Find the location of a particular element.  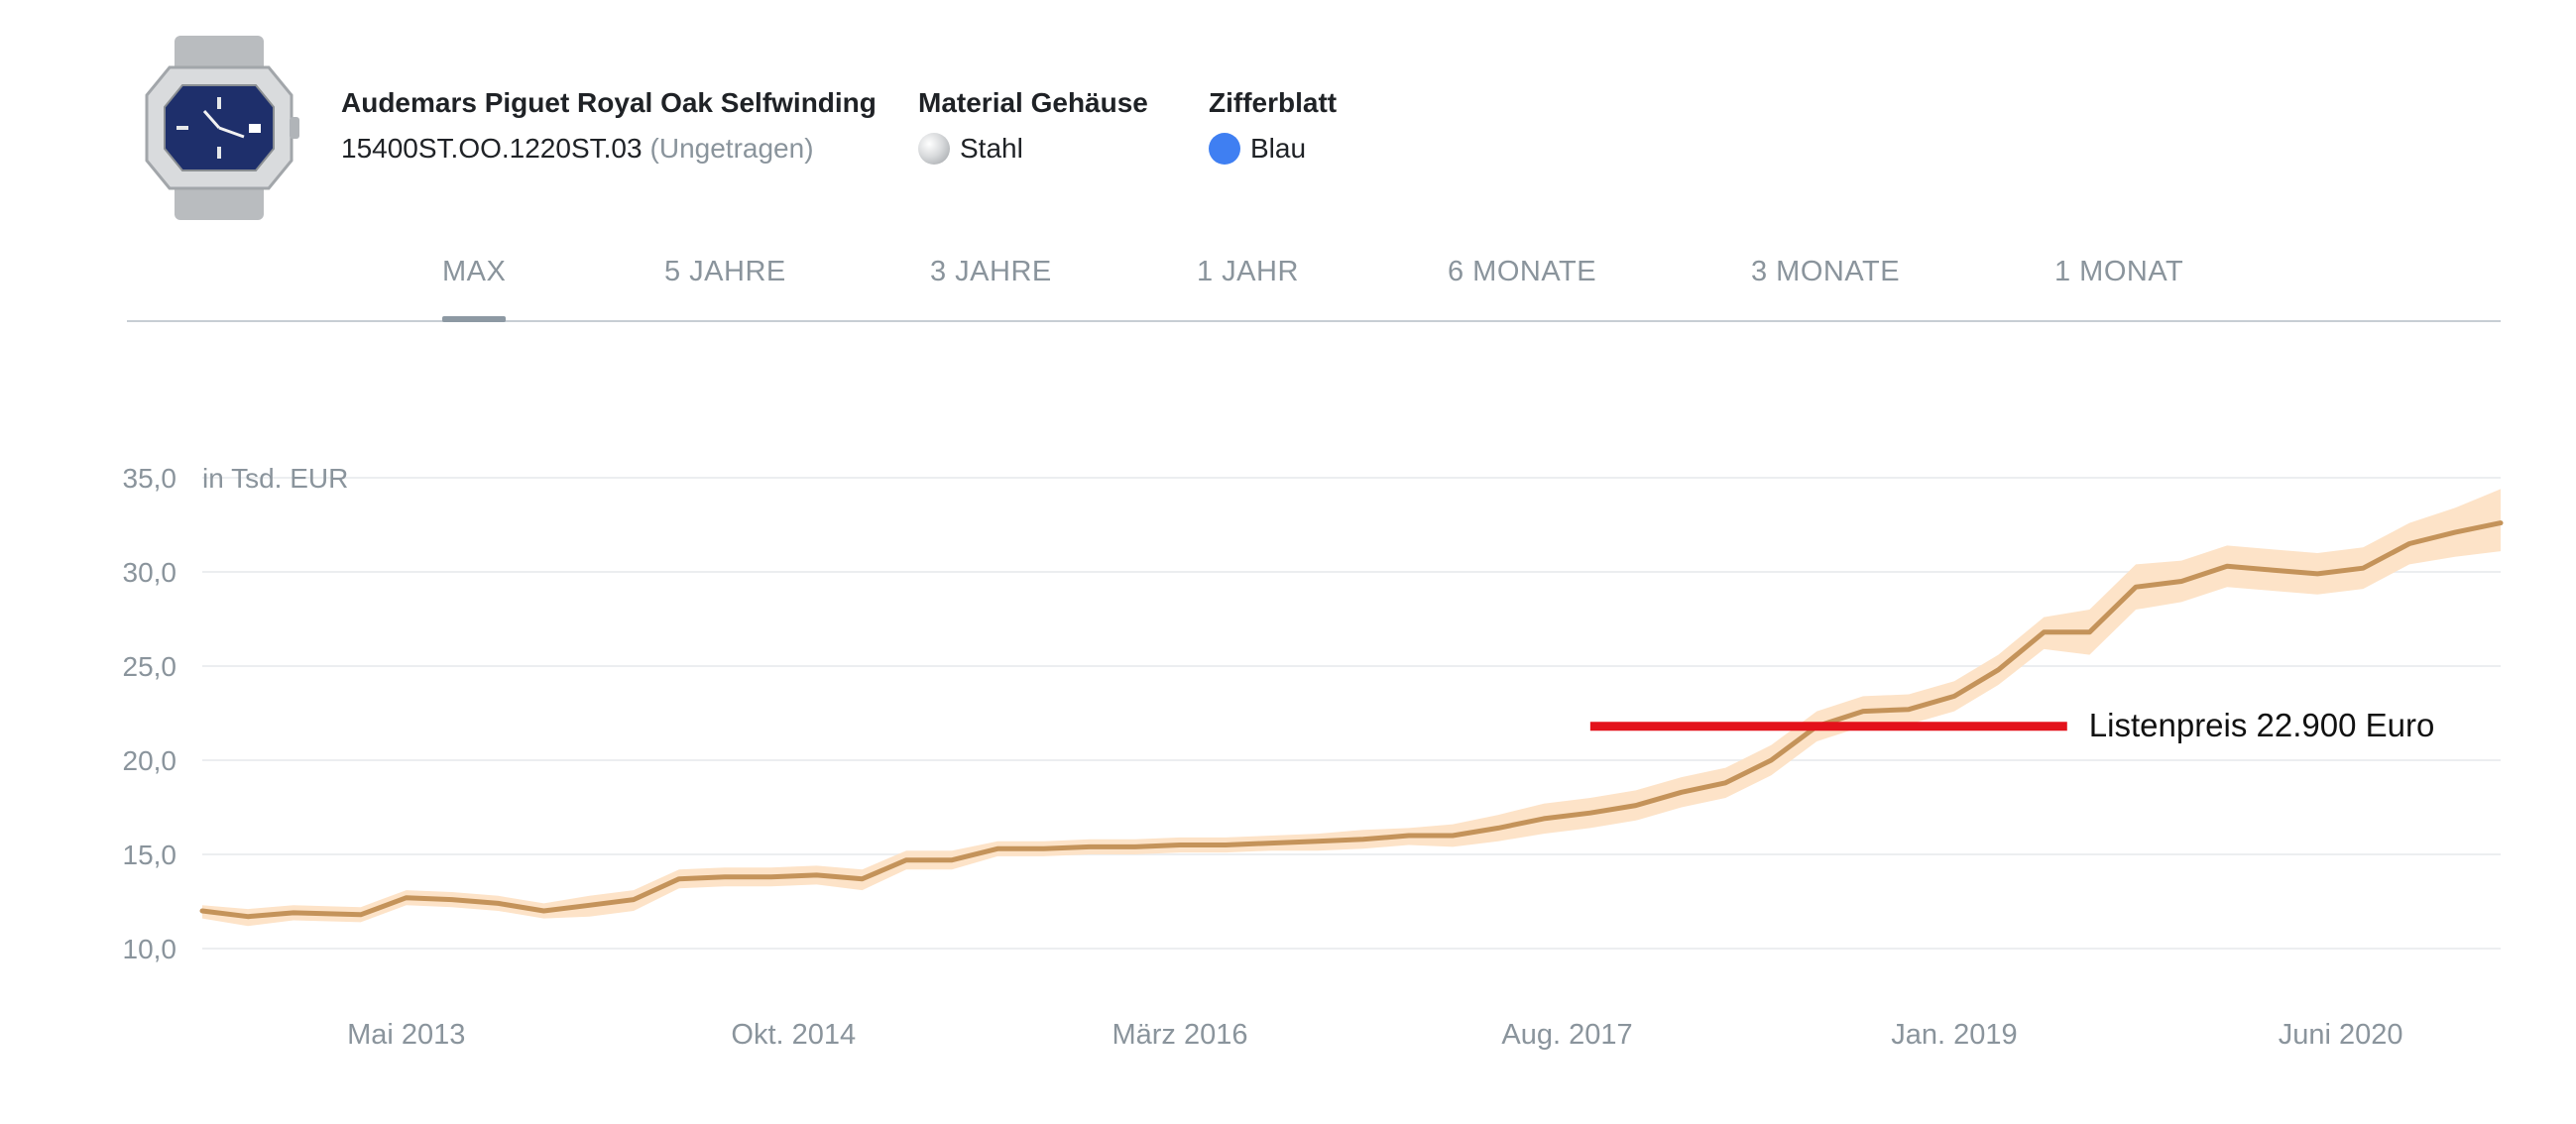

product-reference: 15400ST.OO.1220ST.03 is located at coordinates (492, 148).